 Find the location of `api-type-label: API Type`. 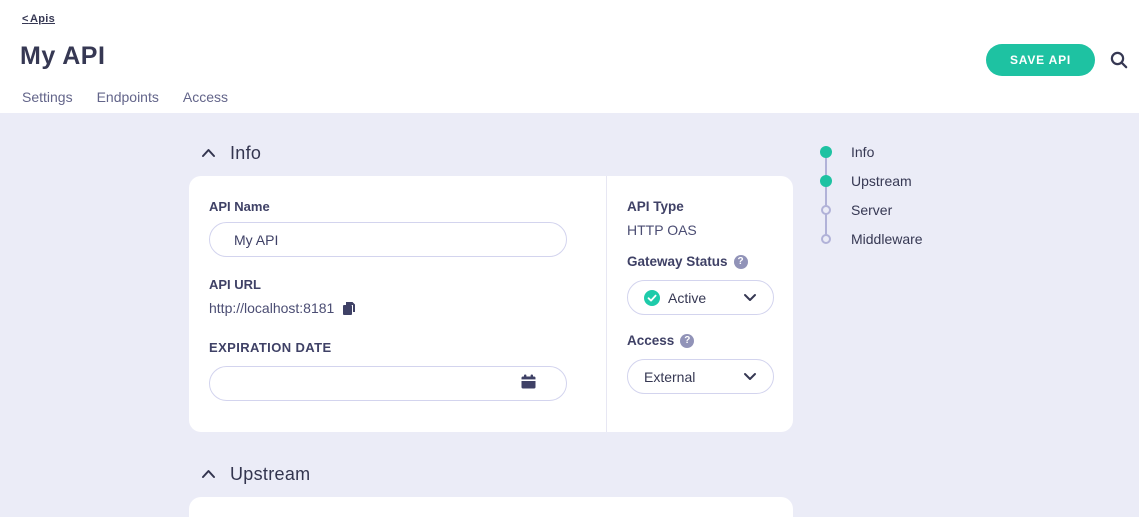

api-type-label: API Type is located at coordinates (655, 206).